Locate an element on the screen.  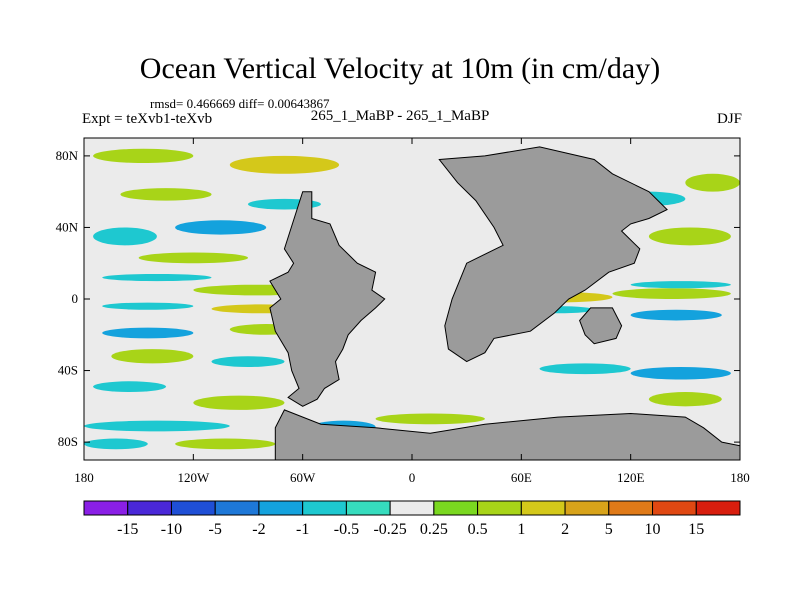
y-tick-label: 40N is located at coordinates (67, 226).